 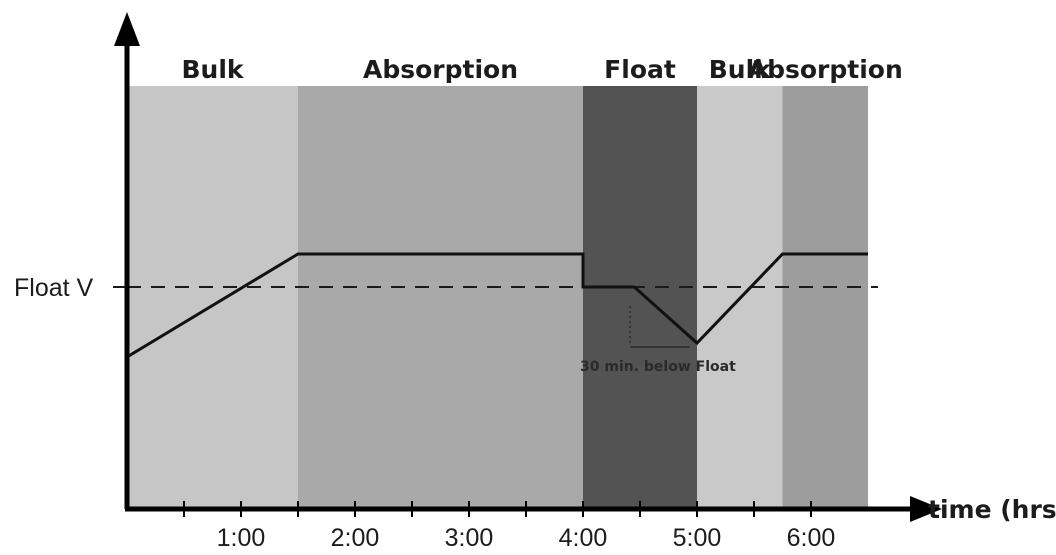 I want to click on float-voltage-label: Float V, so click(x=54, y=288).